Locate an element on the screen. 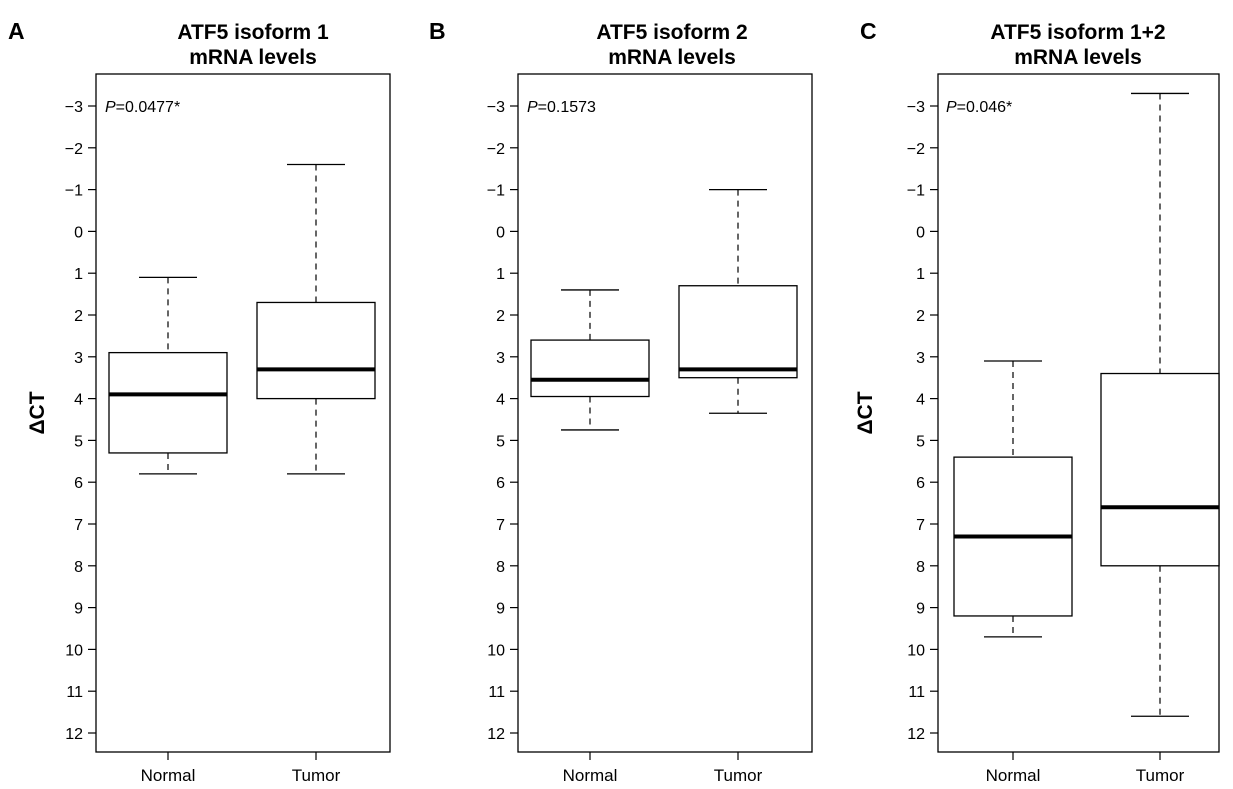 This screenshot has height=789, width=1233. p-value-text: =0.046* is located at coordinates (985, 107).